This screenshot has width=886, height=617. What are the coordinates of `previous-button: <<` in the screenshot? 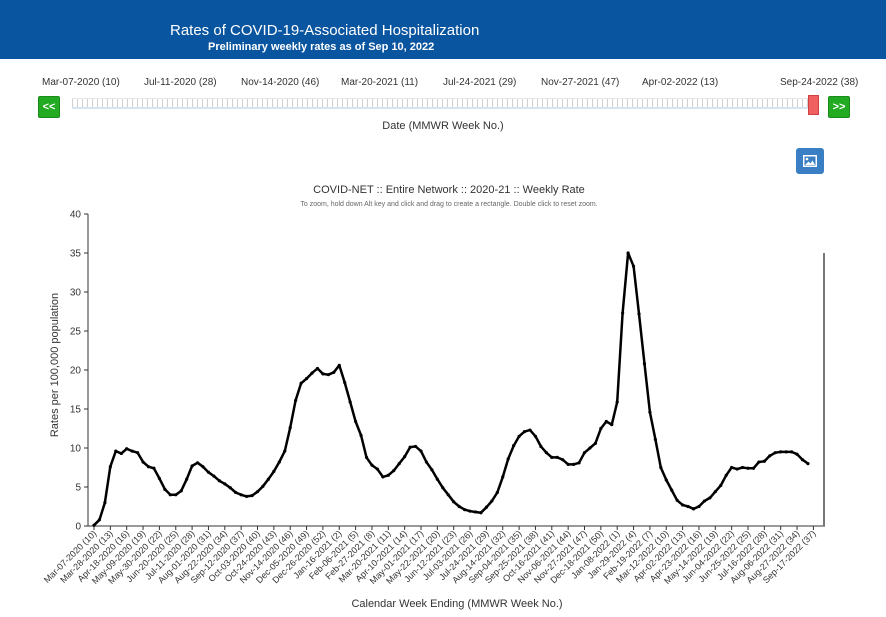 It's located at (49, 107).